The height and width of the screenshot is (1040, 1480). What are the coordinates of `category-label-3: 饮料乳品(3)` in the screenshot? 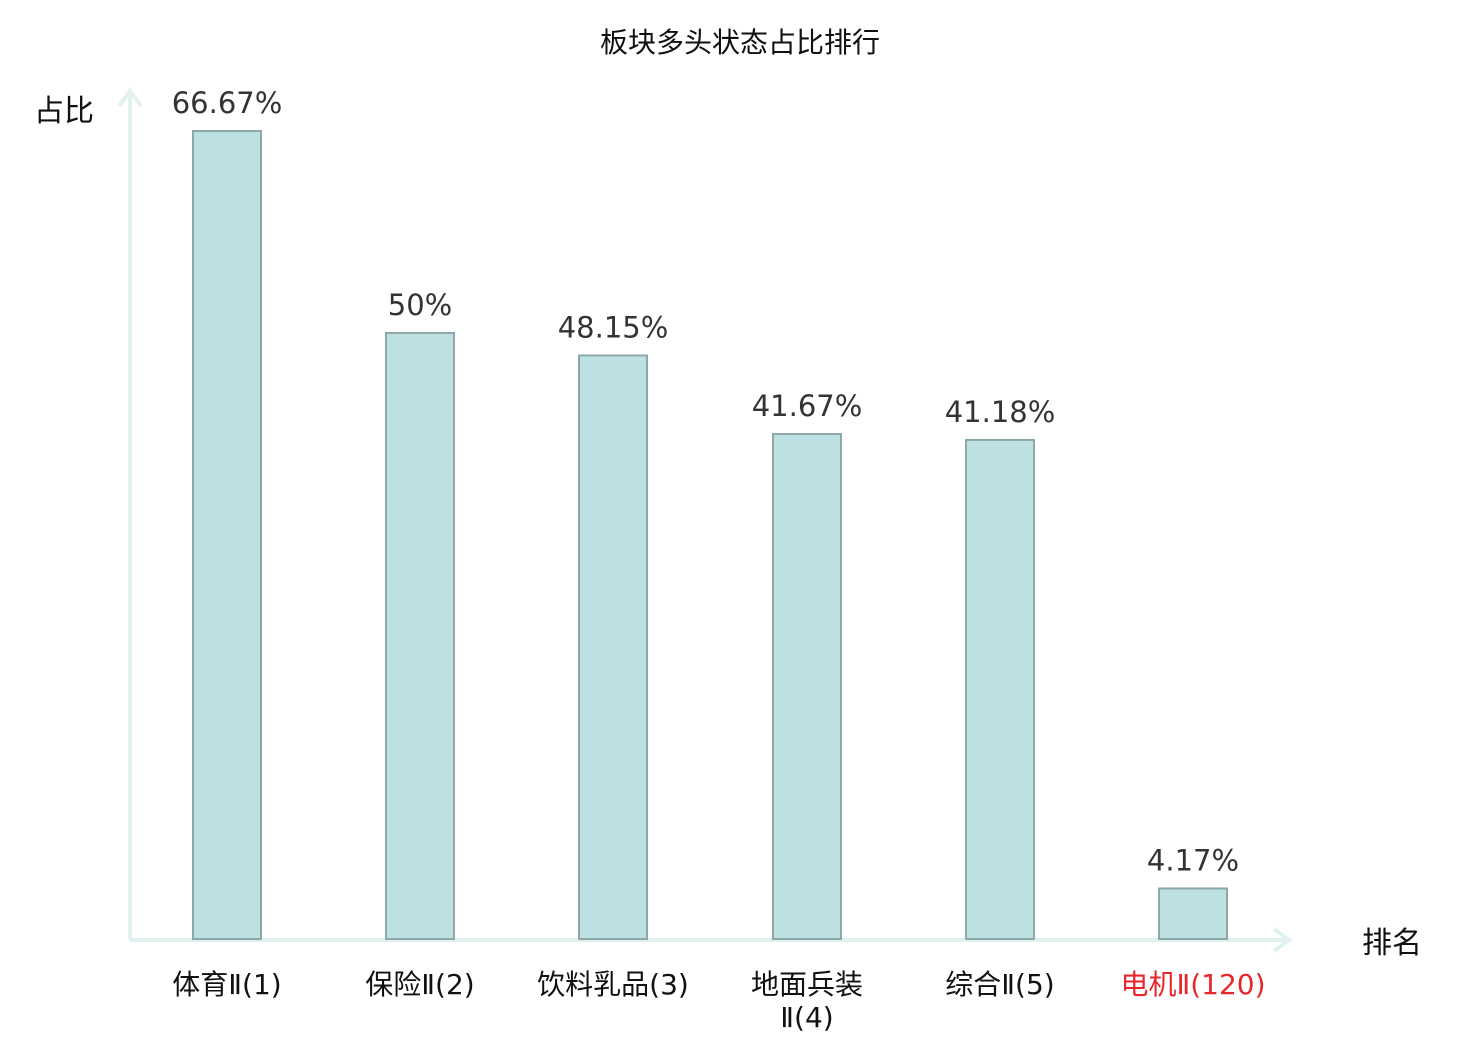 It's located at (613, 984).